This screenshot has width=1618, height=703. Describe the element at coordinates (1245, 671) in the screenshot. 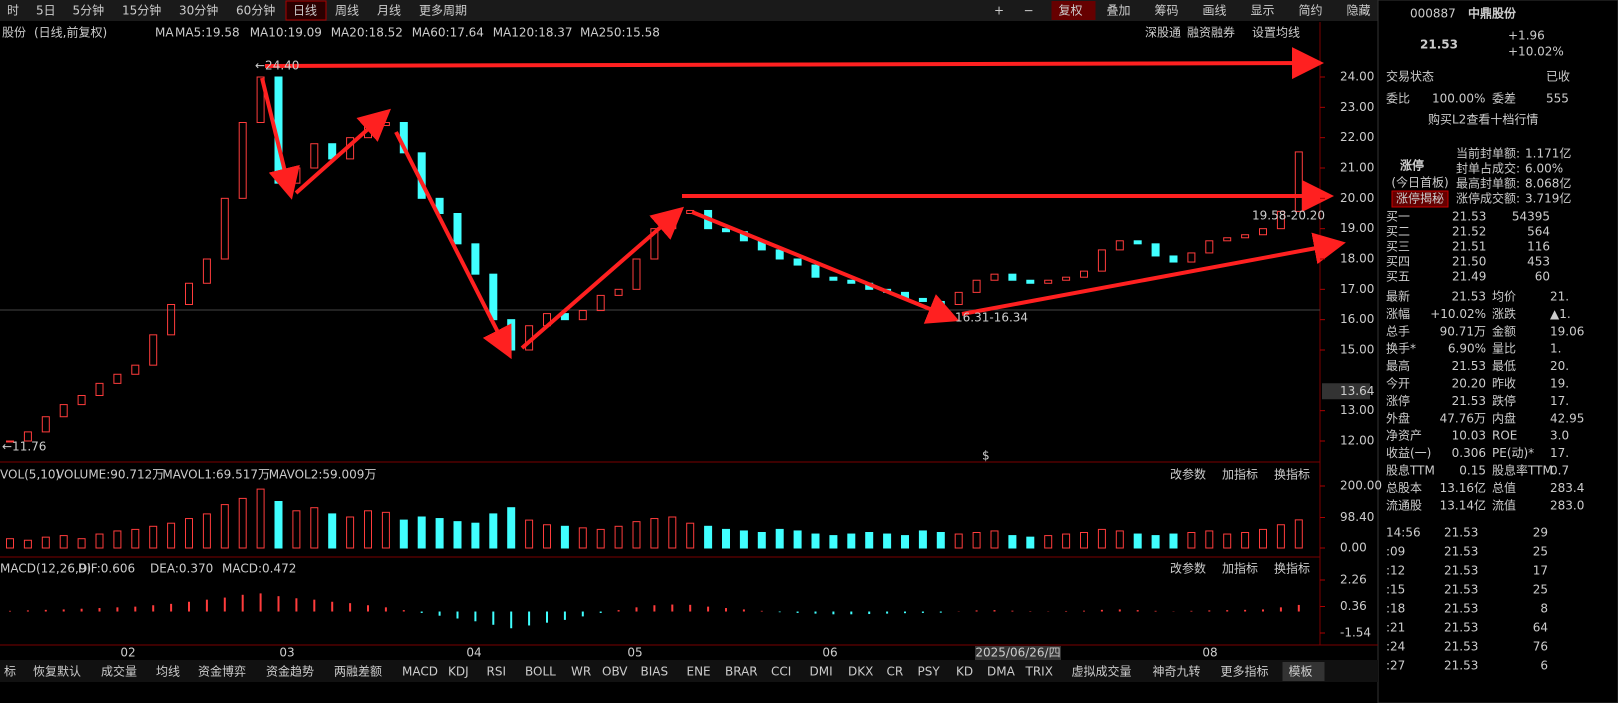

I see `indicator-tab: 更多指标` at that location.